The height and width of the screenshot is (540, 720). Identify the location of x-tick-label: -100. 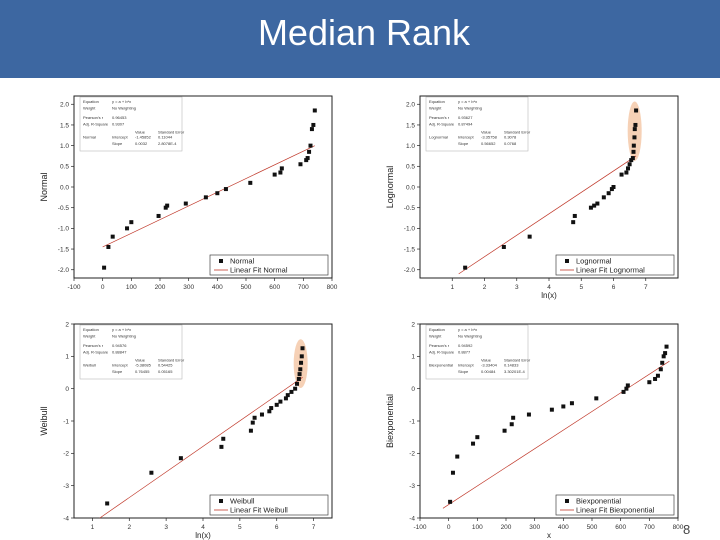
(73, 287).